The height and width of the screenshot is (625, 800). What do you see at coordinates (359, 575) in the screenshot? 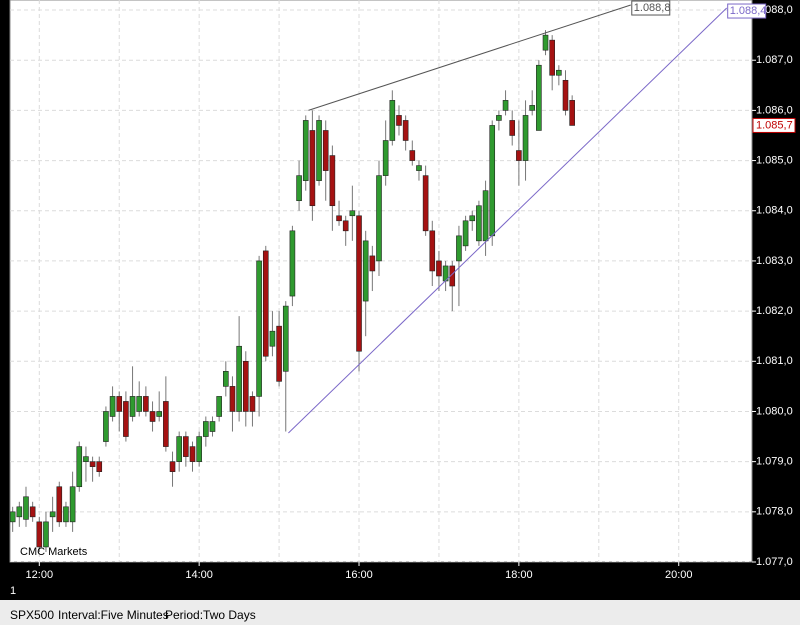
I see `x-tick-label: 16:00` at bounding box center [359, 575].